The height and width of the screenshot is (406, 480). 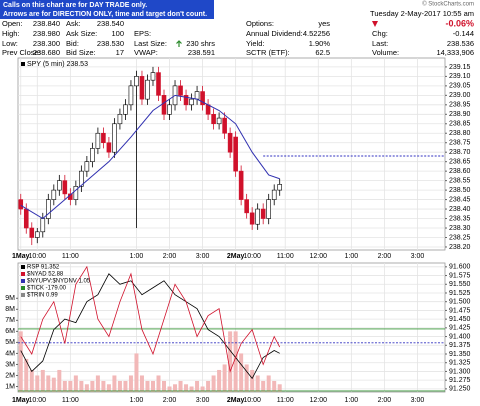 I want to click on y-tick-label: 91.350, so click(x=460, y=354).